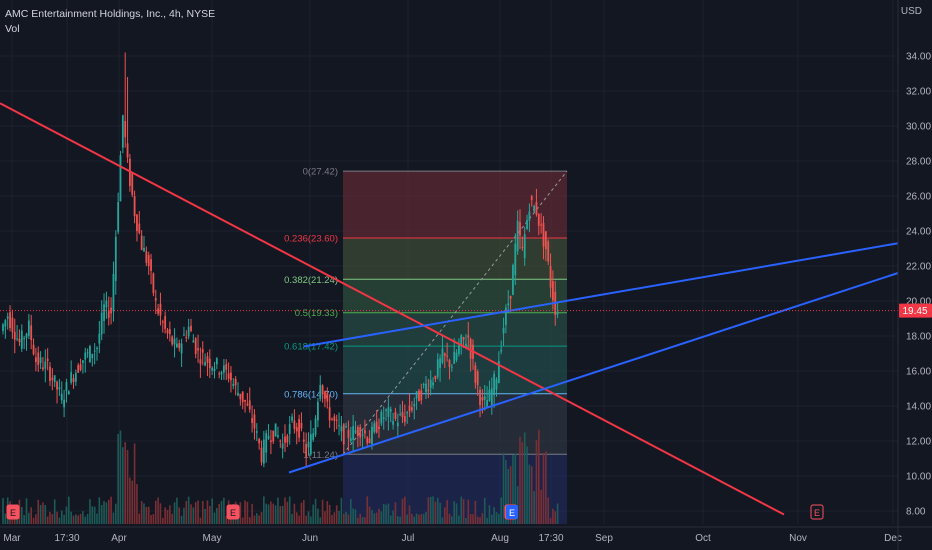  I want to click on x-tick-label: Sep, so click(604, 538).